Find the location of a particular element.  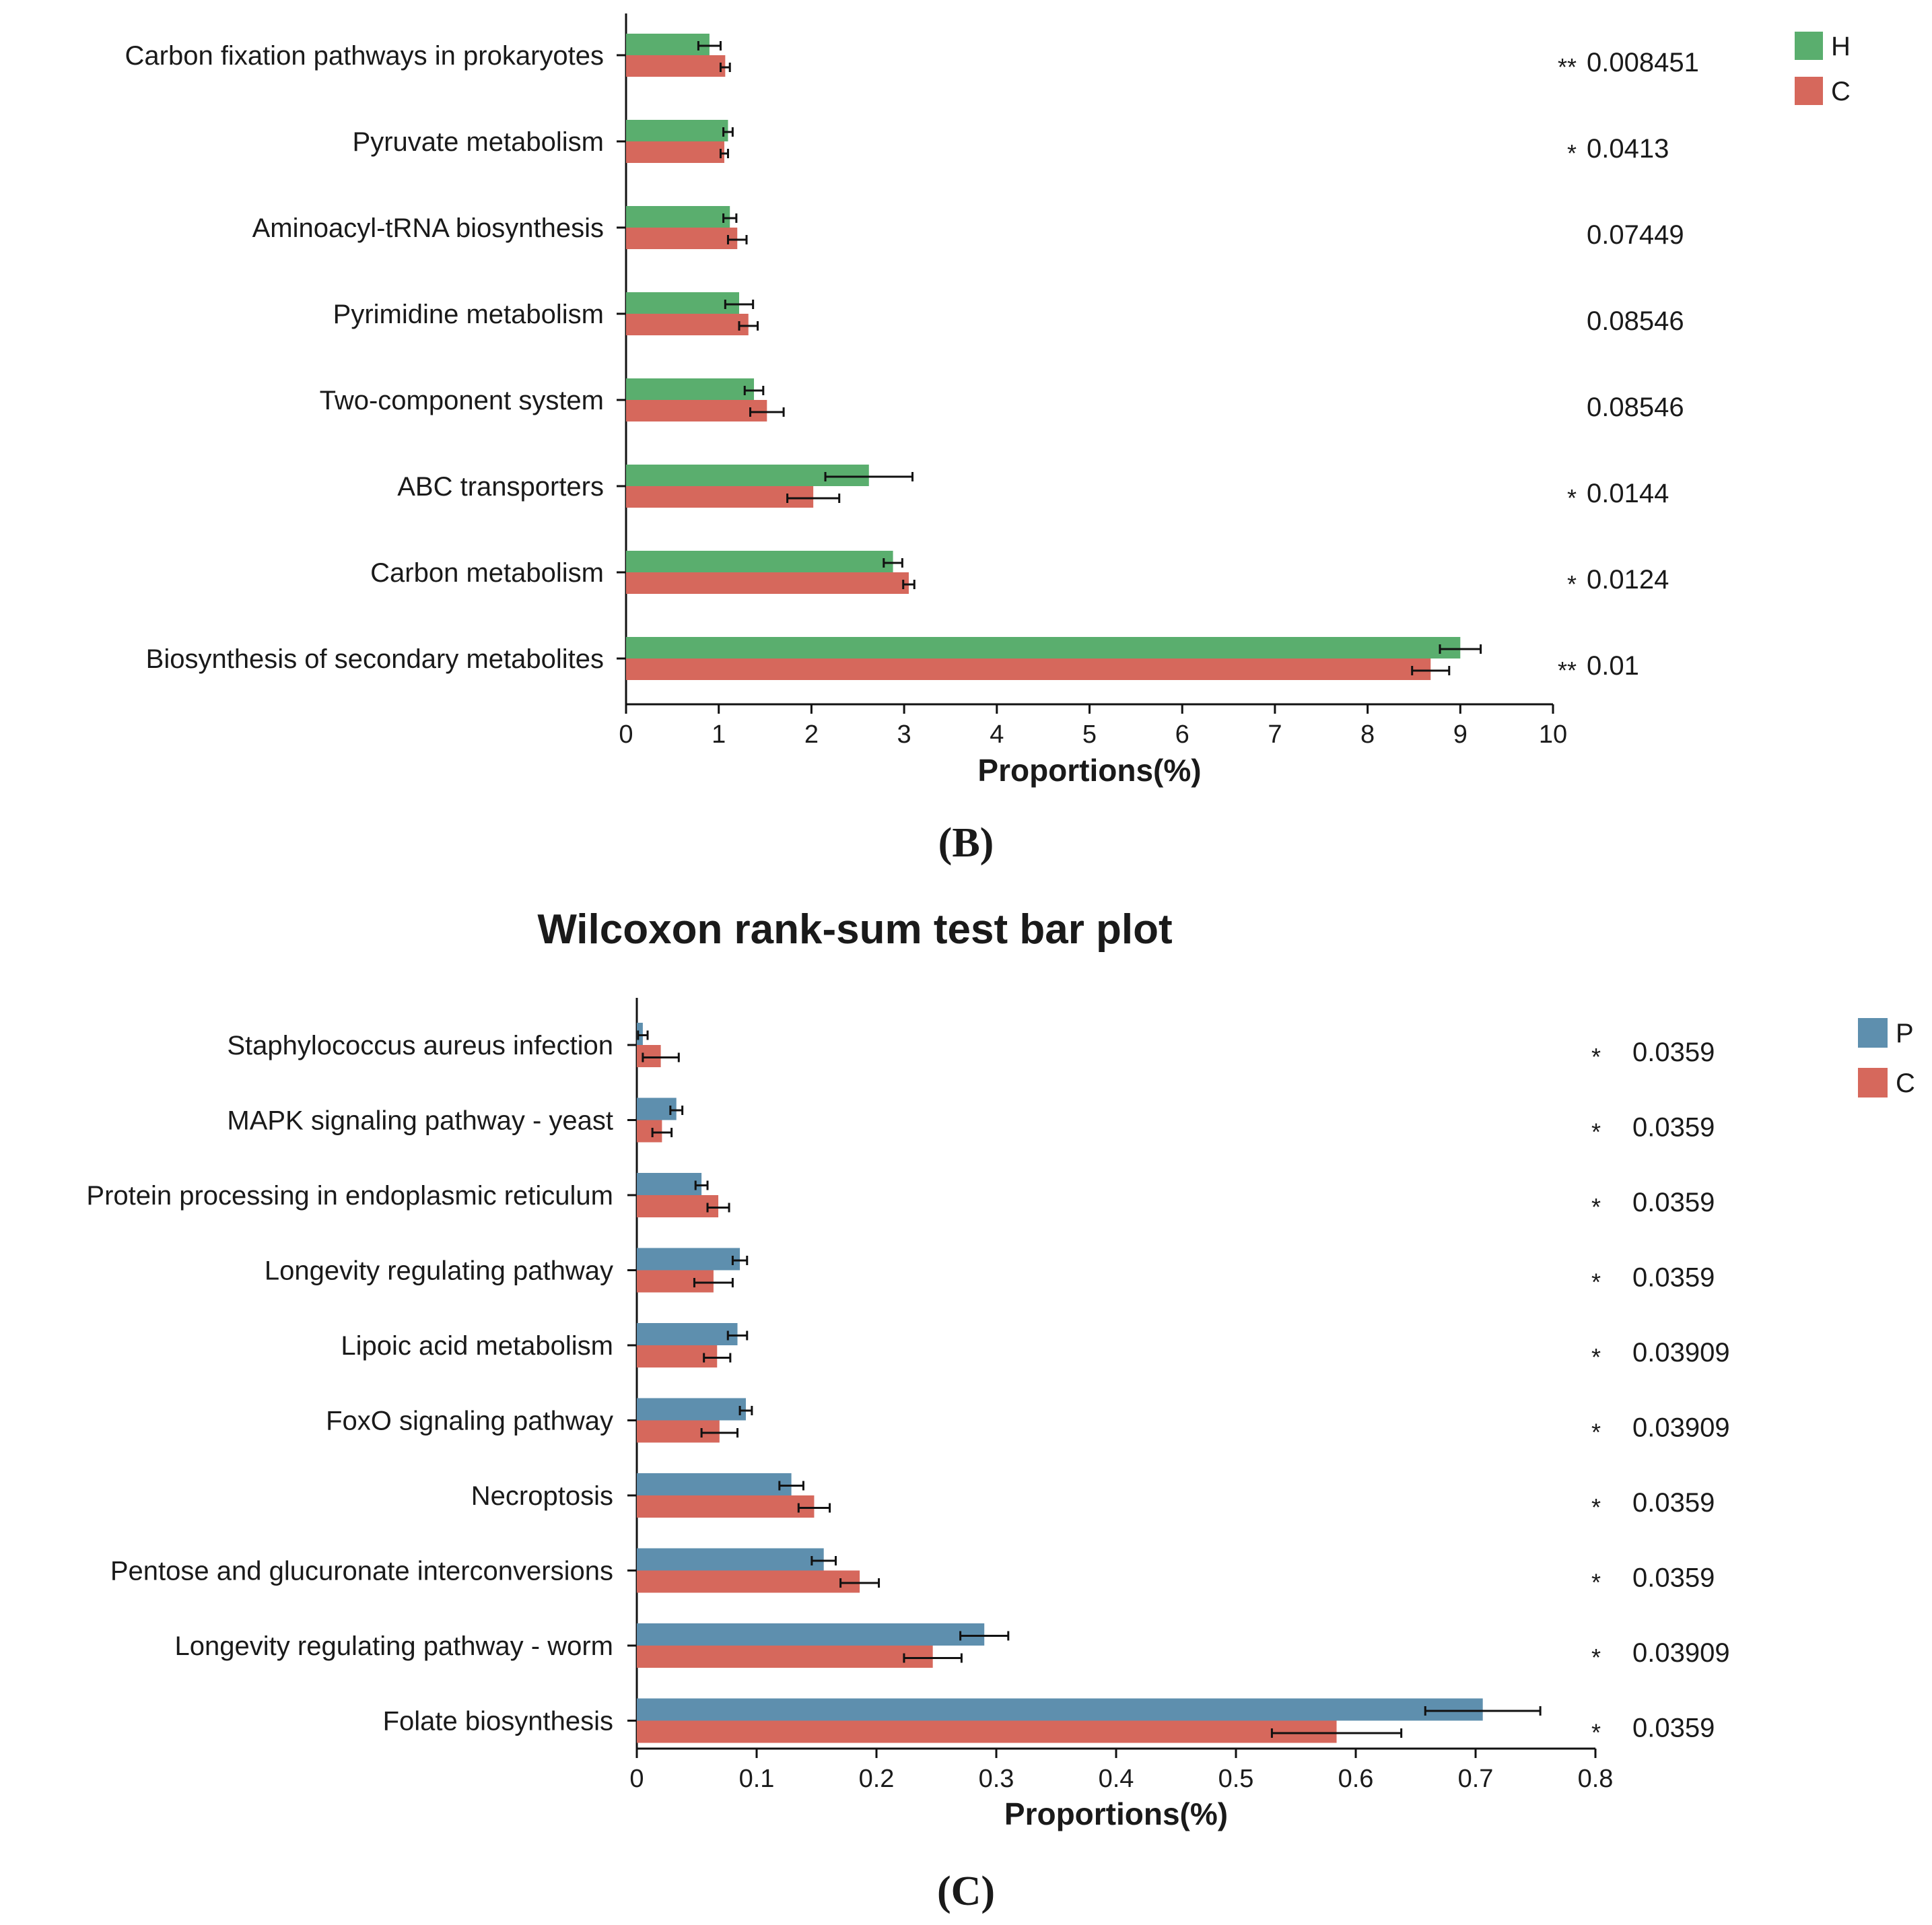

p-value-label: 0.08546 is located at coordinates (1635, 321).